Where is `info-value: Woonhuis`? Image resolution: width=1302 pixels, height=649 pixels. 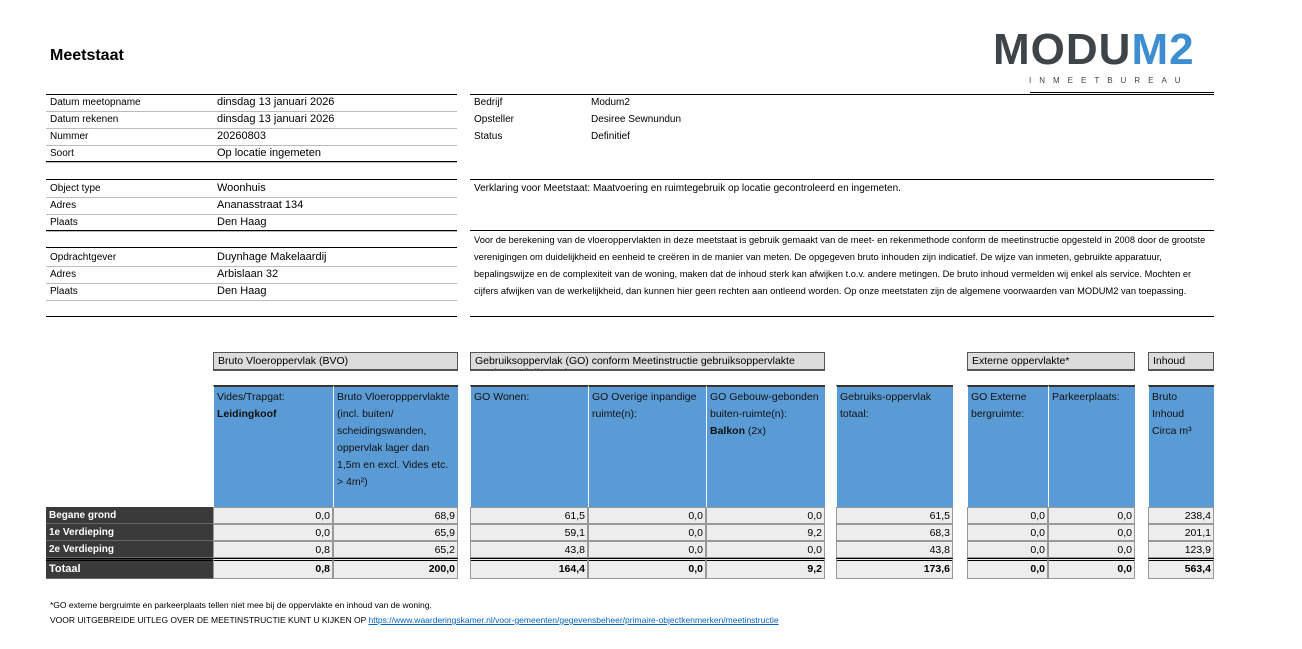 info-value: Woonhuis is located at coordinates (241, 188).